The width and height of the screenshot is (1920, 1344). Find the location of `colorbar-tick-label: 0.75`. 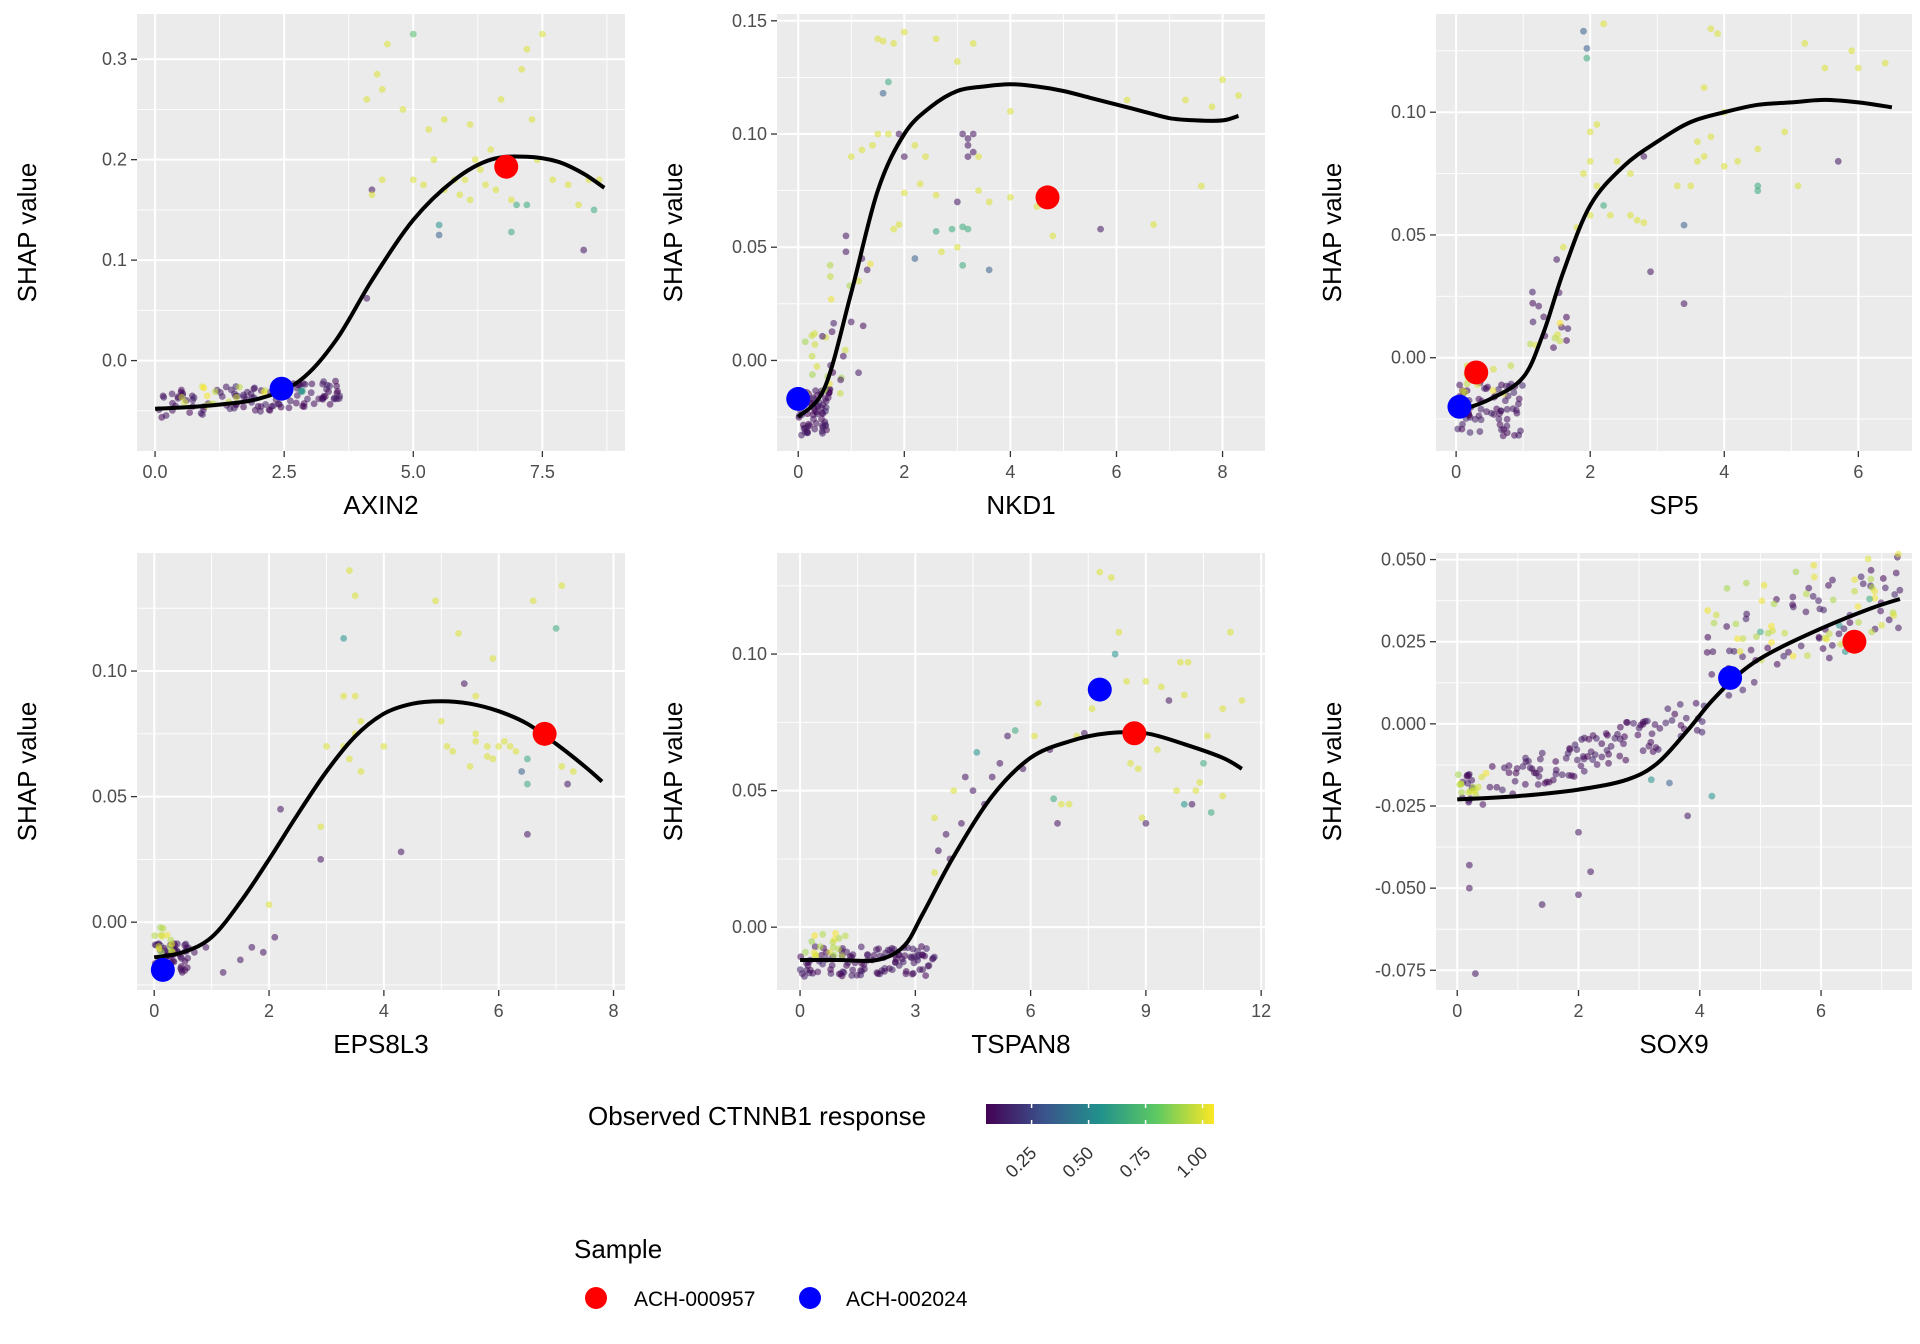

colorbar-tick-label: 0.75 is located at coordinates (1135, 1162).